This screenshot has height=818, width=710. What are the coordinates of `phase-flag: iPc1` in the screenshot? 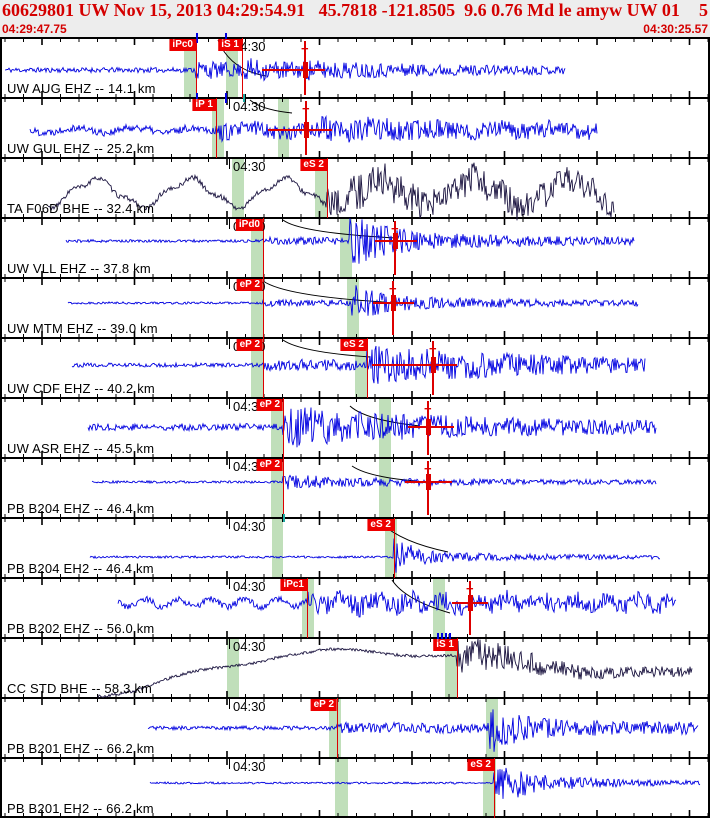 It's located at (293, 584).